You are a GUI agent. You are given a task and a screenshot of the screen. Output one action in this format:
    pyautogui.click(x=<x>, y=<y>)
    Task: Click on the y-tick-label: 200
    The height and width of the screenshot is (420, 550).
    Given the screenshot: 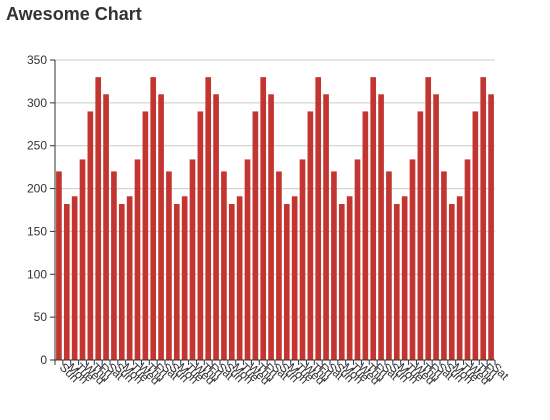 What is the action you would take?
    pyautogui.click(x=37, y=189)
    